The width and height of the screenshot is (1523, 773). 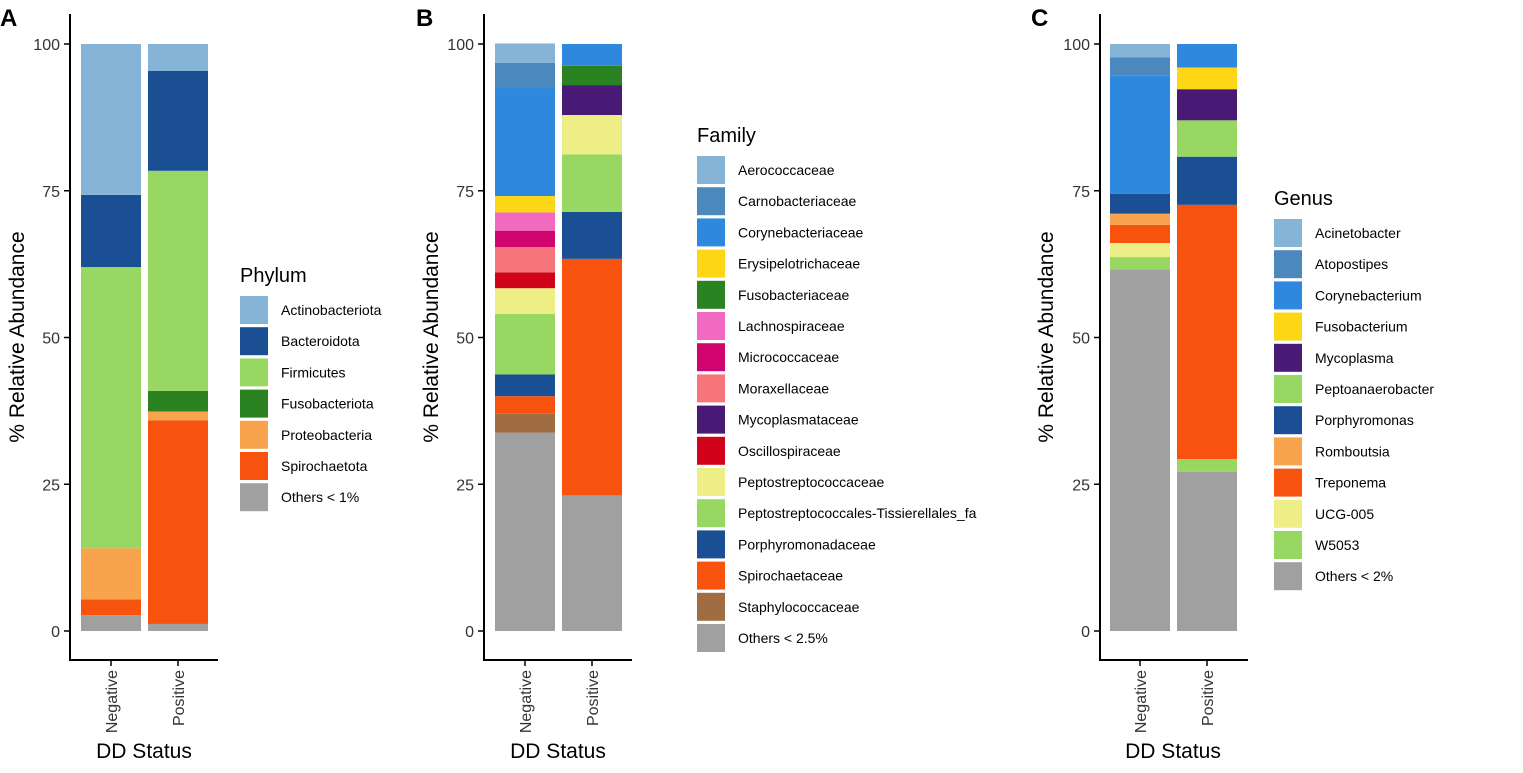 I want to click on bar-segment-positive-porphyromonas, so click(x=1207, y=180).